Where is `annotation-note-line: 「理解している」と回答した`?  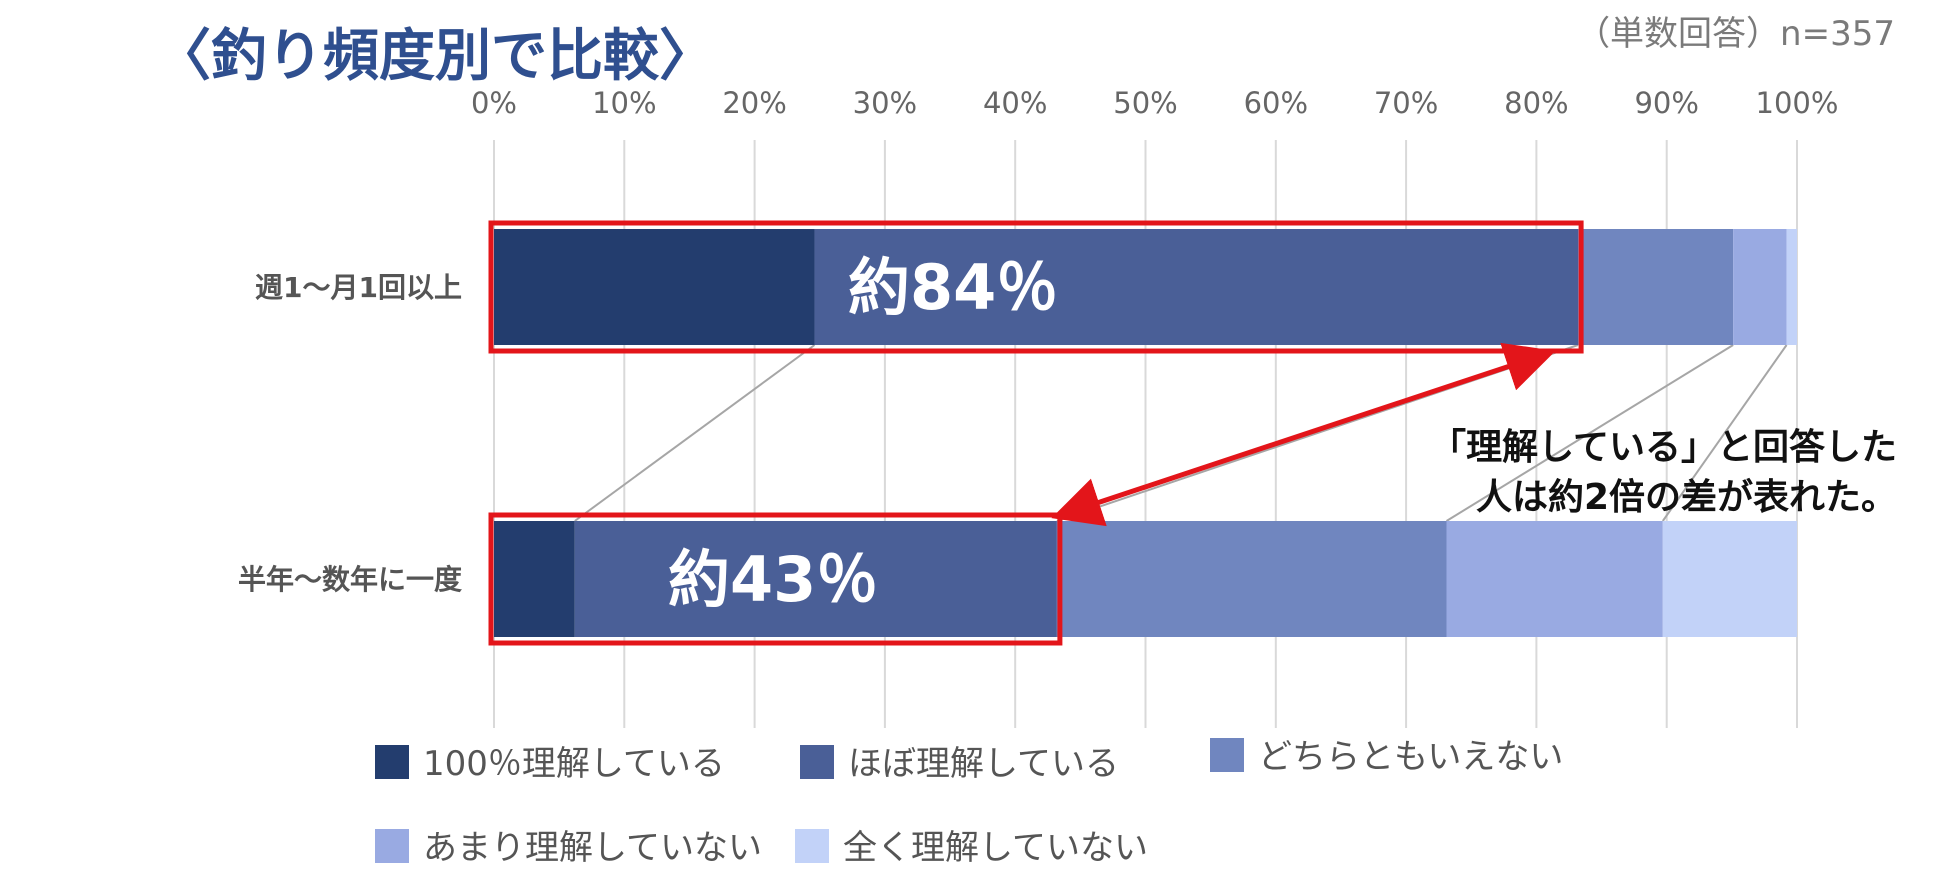 annotation-note-line: 「理解している」と回答した is located at coordinates (1663, 447).